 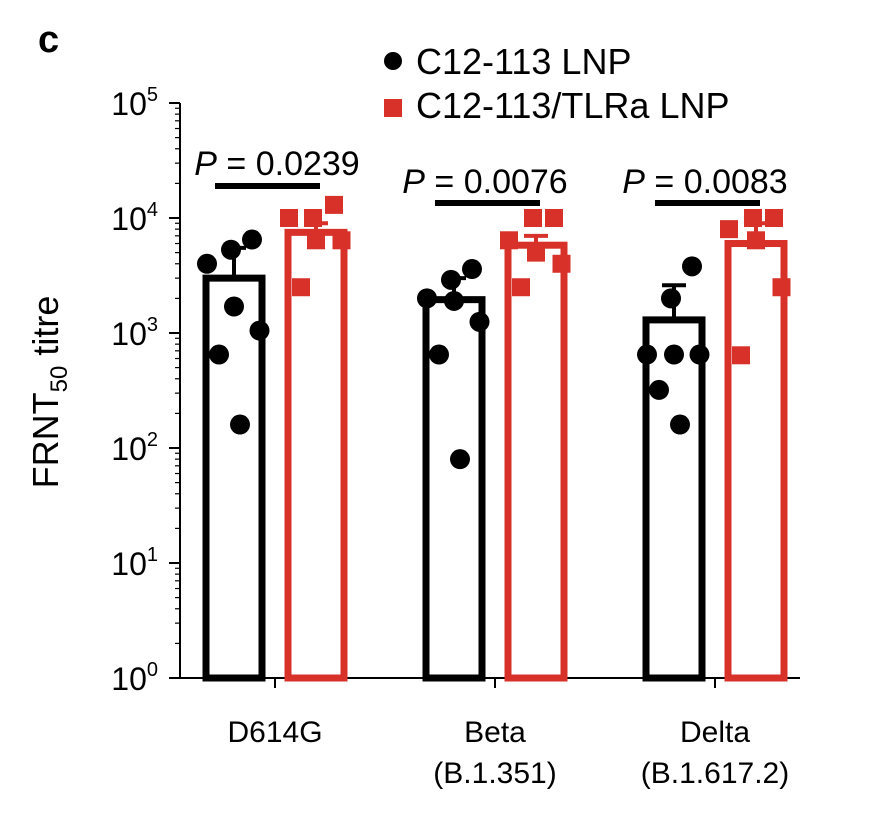 What do you see at coordinates (495, 732) in the screenshot?
I see `x-tick-label: Beta` at bounding box center [495, 732].